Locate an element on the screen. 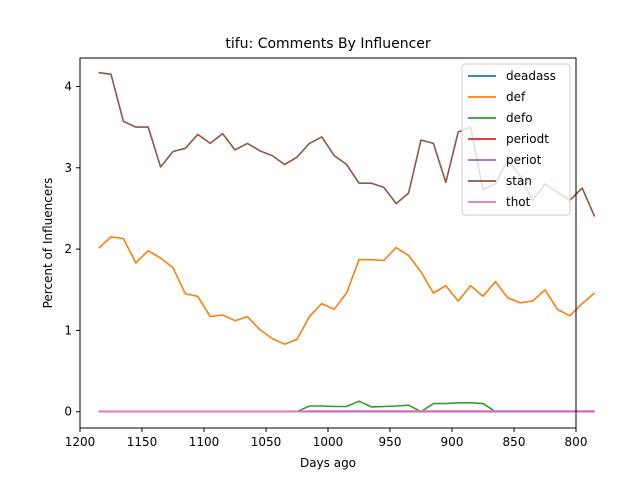 This screenshot has height=480, width=640. legend-label-periot: periot is located at coordinates (524, 160).